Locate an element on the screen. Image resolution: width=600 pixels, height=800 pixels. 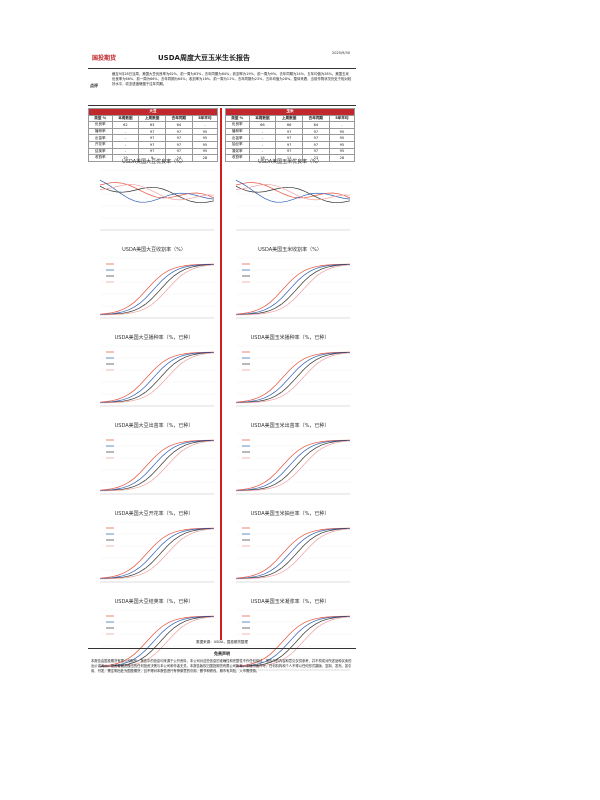
cell: 抽丝率 is located at coordinates (237, 144).